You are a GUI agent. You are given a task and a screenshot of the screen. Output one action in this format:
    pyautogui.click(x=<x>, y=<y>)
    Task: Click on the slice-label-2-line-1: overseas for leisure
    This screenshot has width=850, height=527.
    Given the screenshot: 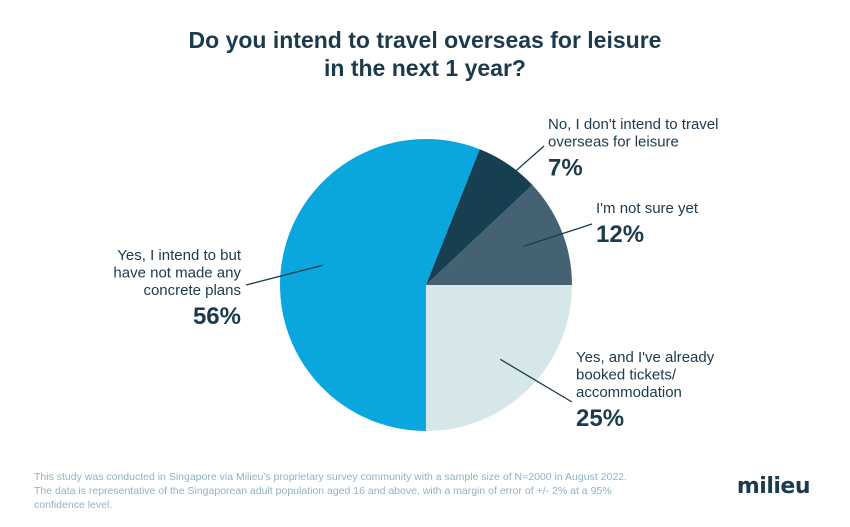 What is the action you would take?
    pyautogui.click(x=613, y=142)
    